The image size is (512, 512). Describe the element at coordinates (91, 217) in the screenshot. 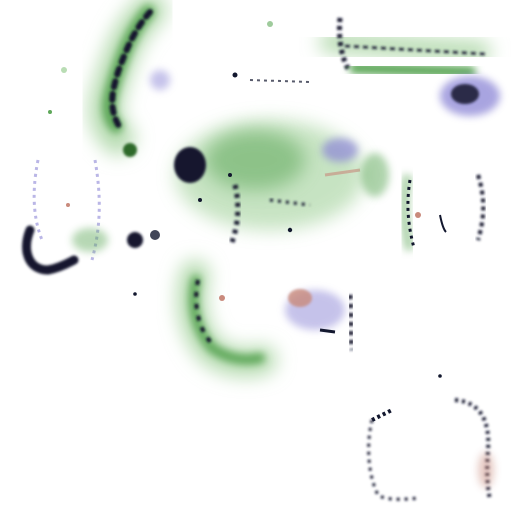

I see `stroke-left` at that location.